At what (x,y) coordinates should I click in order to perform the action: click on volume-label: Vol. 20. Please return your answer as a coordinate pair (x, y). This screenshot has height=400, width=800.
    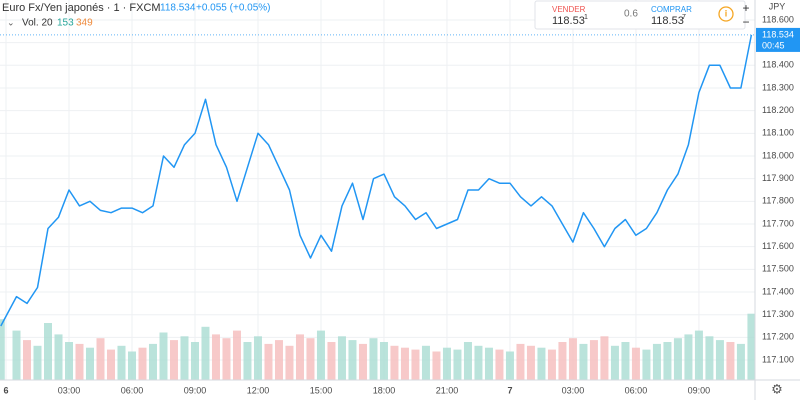
    Looking at the image, I should click on (37, 23).